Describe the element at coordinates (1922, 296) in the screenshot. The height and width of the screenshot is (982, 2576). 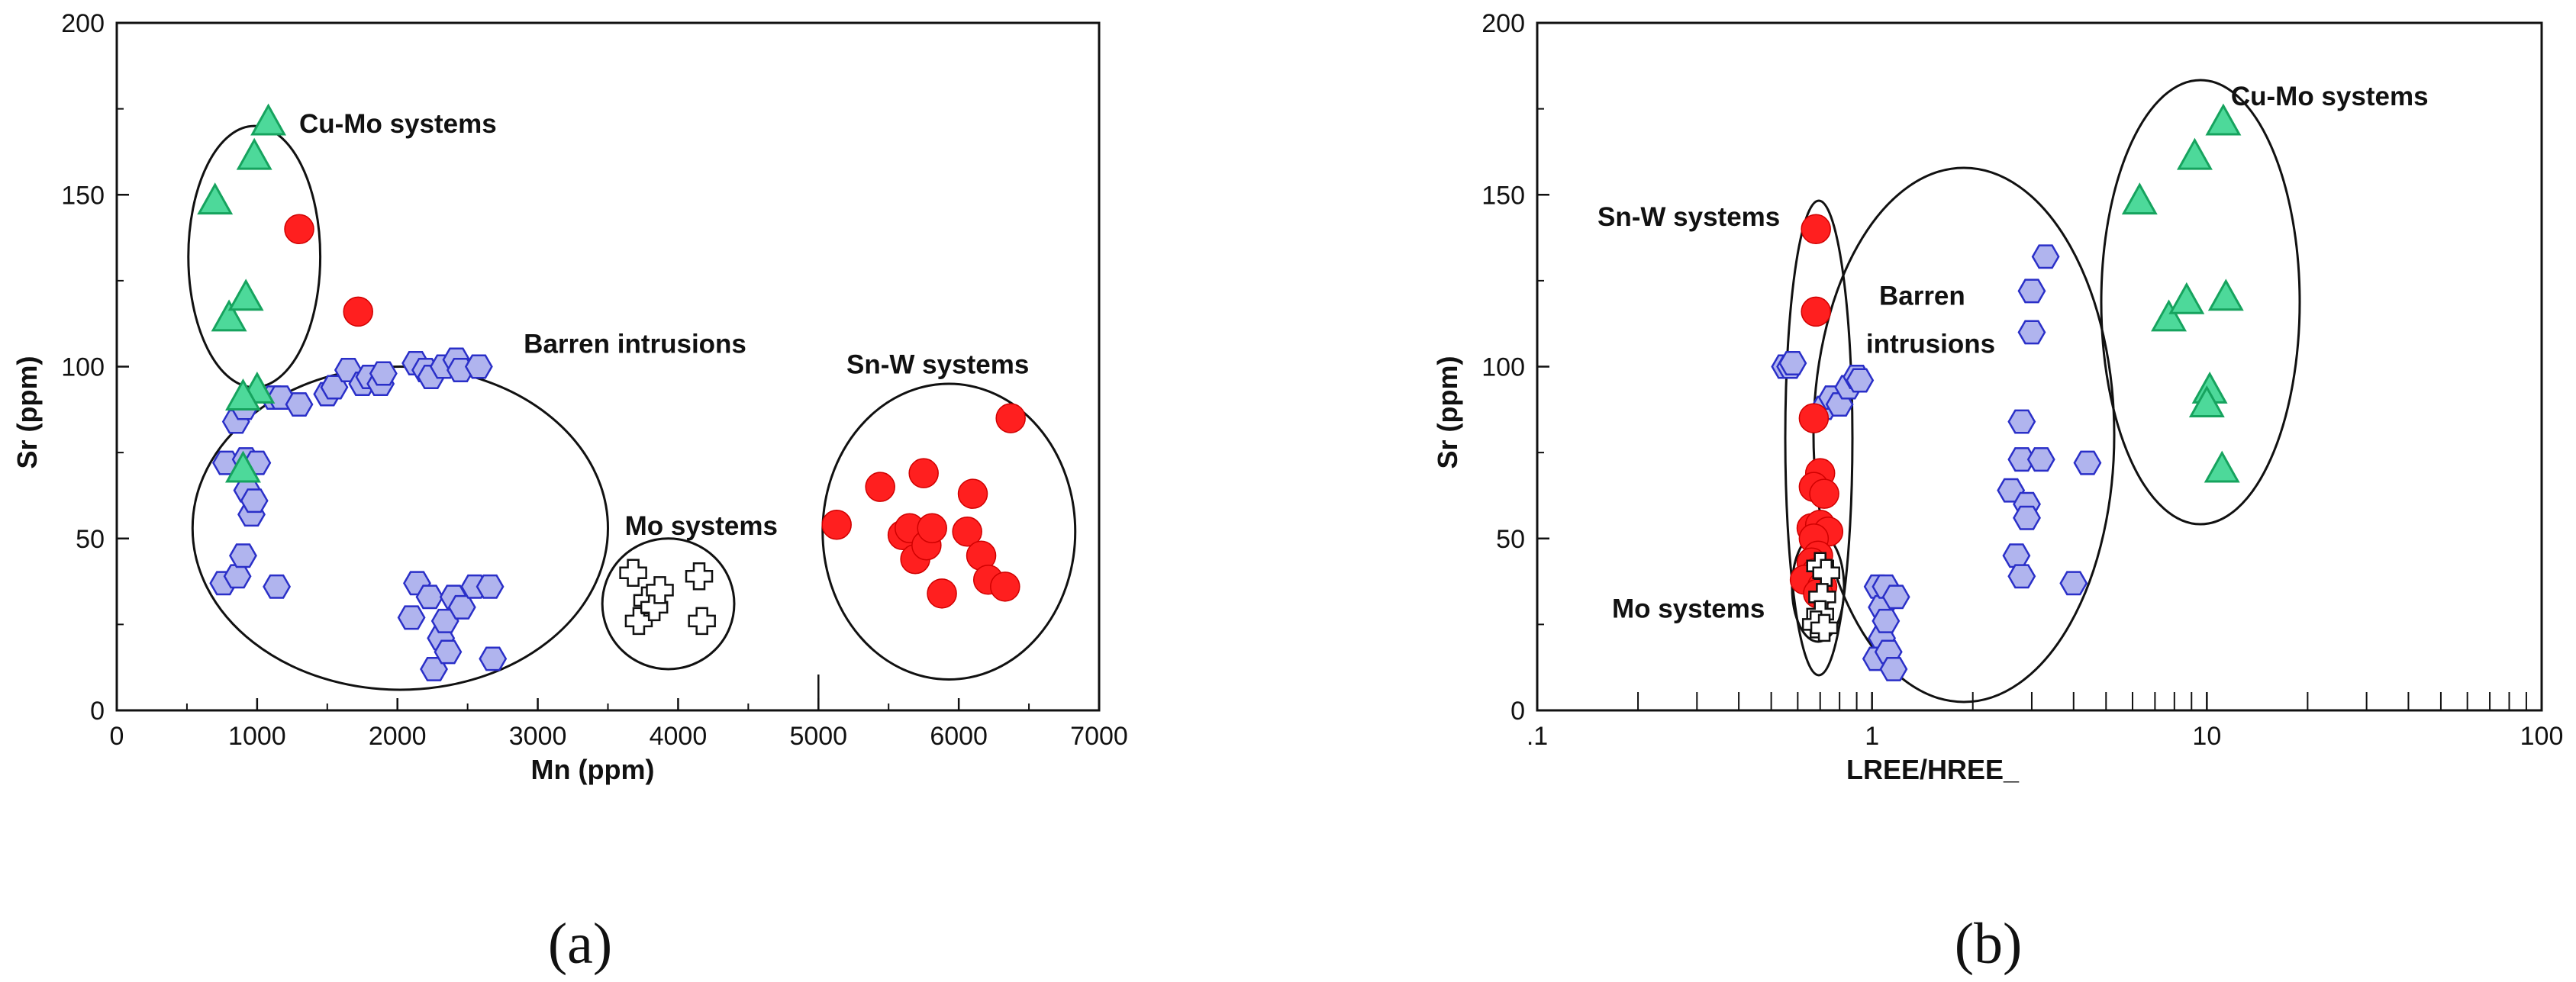
I see `group-label: Barren` at that location.